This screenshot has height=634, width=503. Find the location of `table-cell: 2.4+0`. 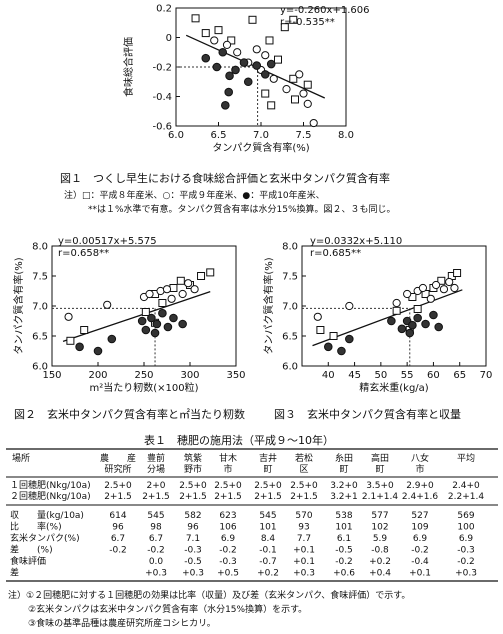

table-cell: 2.4+0 is located at coordinates (466, 486).